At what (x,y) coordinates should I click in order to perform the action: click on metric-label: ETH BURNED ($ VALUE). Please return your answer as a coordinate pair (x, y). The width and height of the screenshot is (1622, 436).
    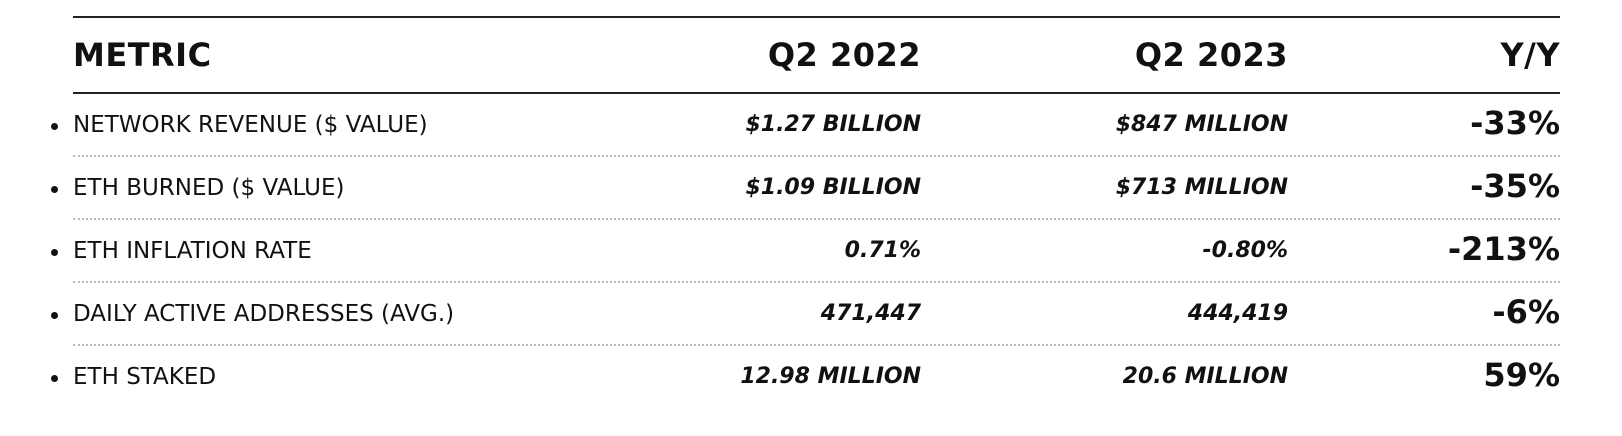
    Looking at the image, I should click on (197, 188).